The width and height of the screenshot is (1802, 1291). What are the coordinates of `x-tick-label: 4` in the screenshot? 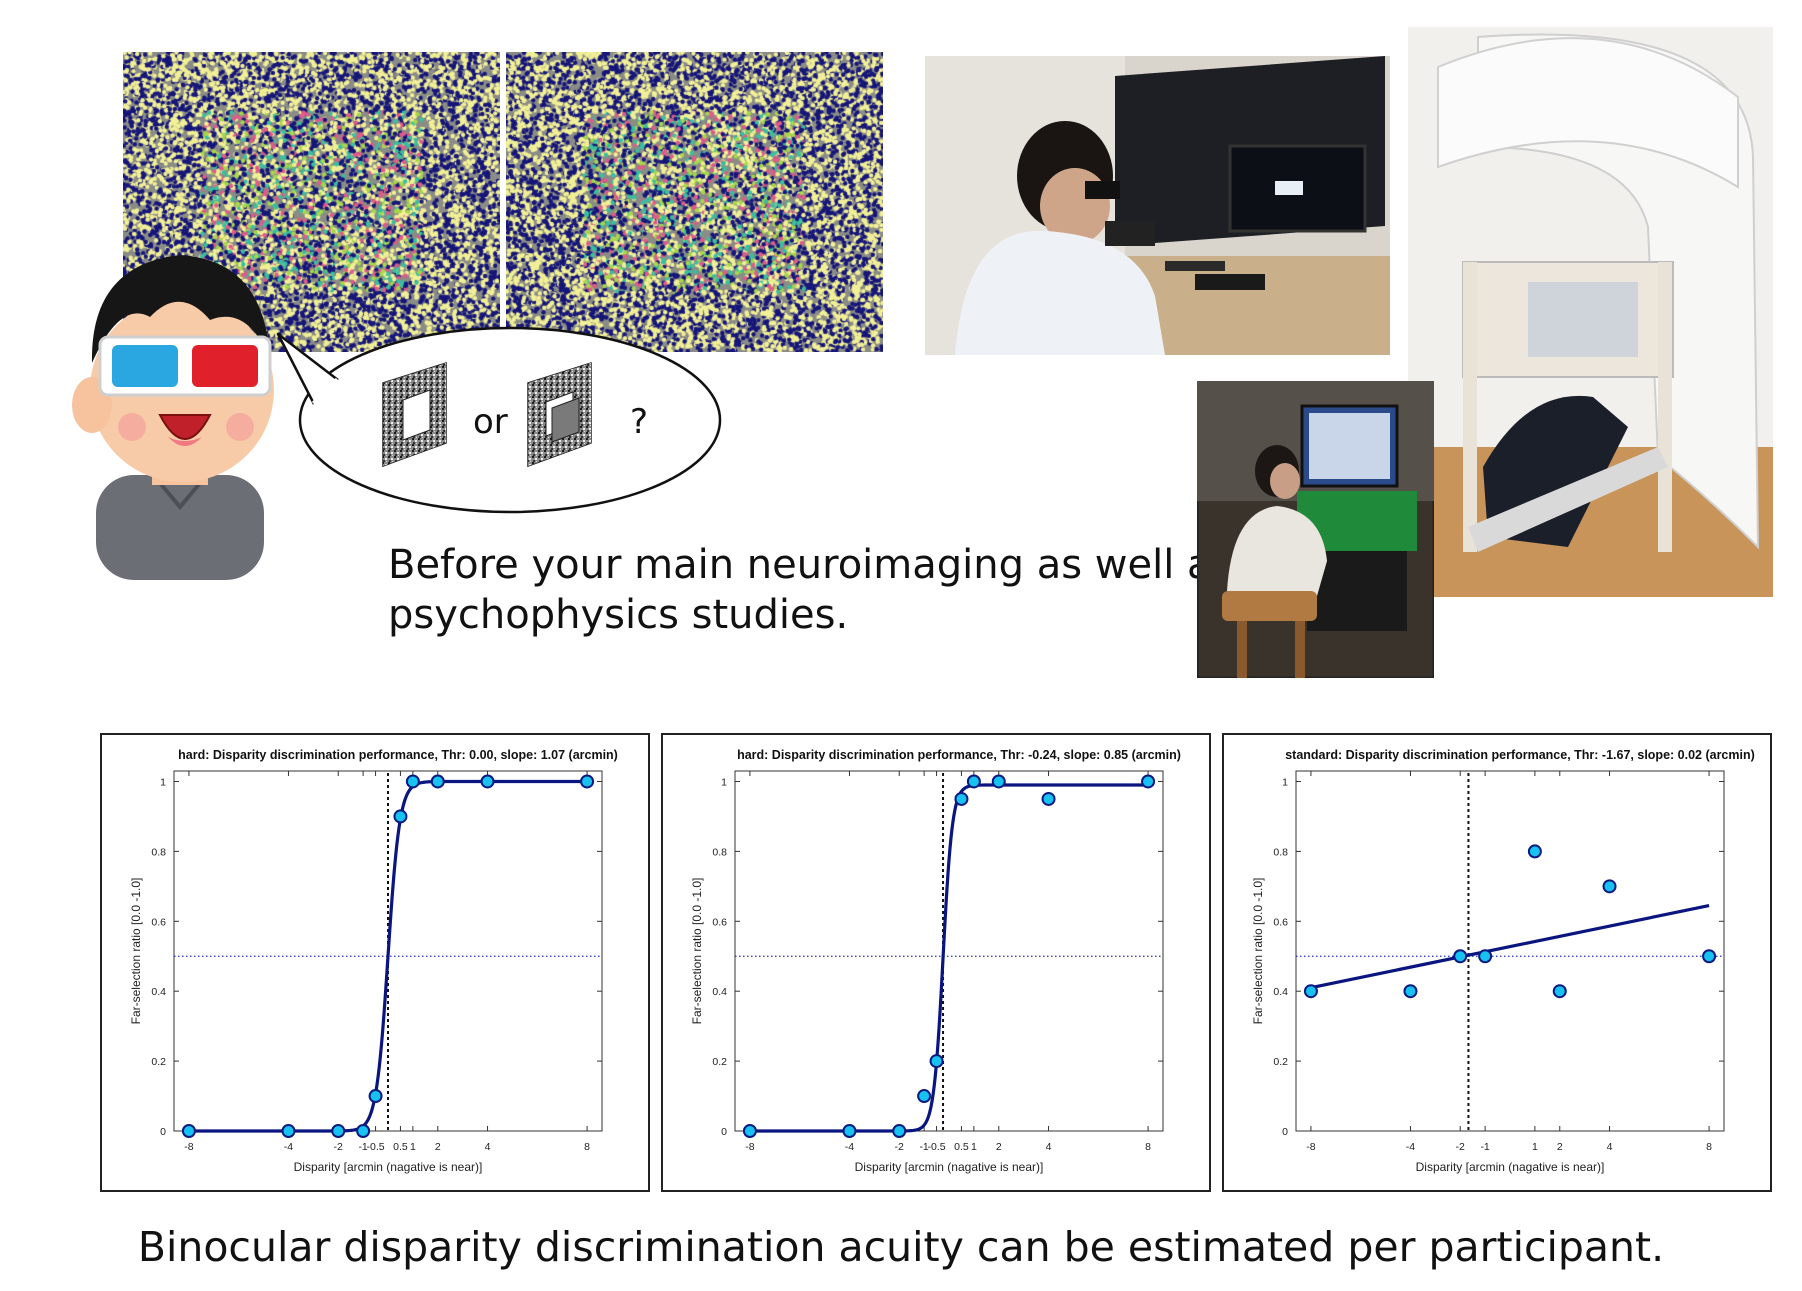 It's located at (1610, 1147).